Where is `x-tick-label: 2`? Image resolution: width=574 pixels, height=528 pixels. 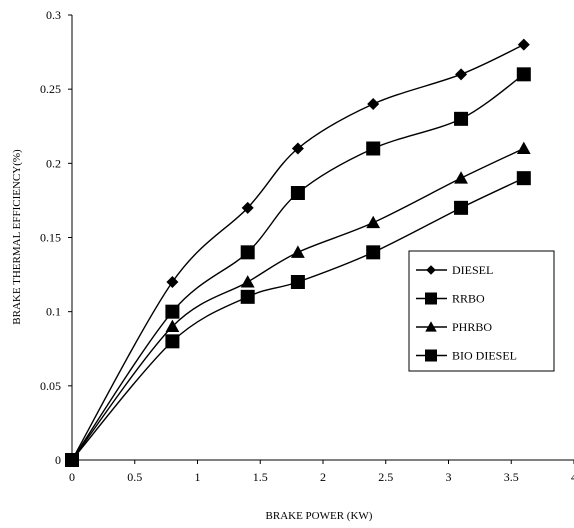
x-tick-label: 2 is located at coordinates (323, 477).